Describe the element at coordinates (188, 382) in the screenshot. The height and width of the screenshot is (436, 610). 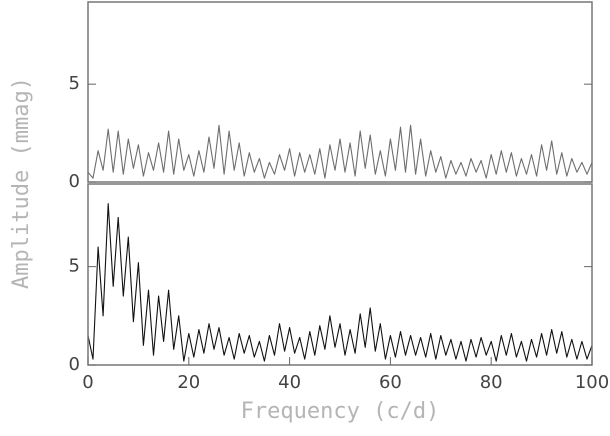
I see `x-tick-label: 20` at that location.